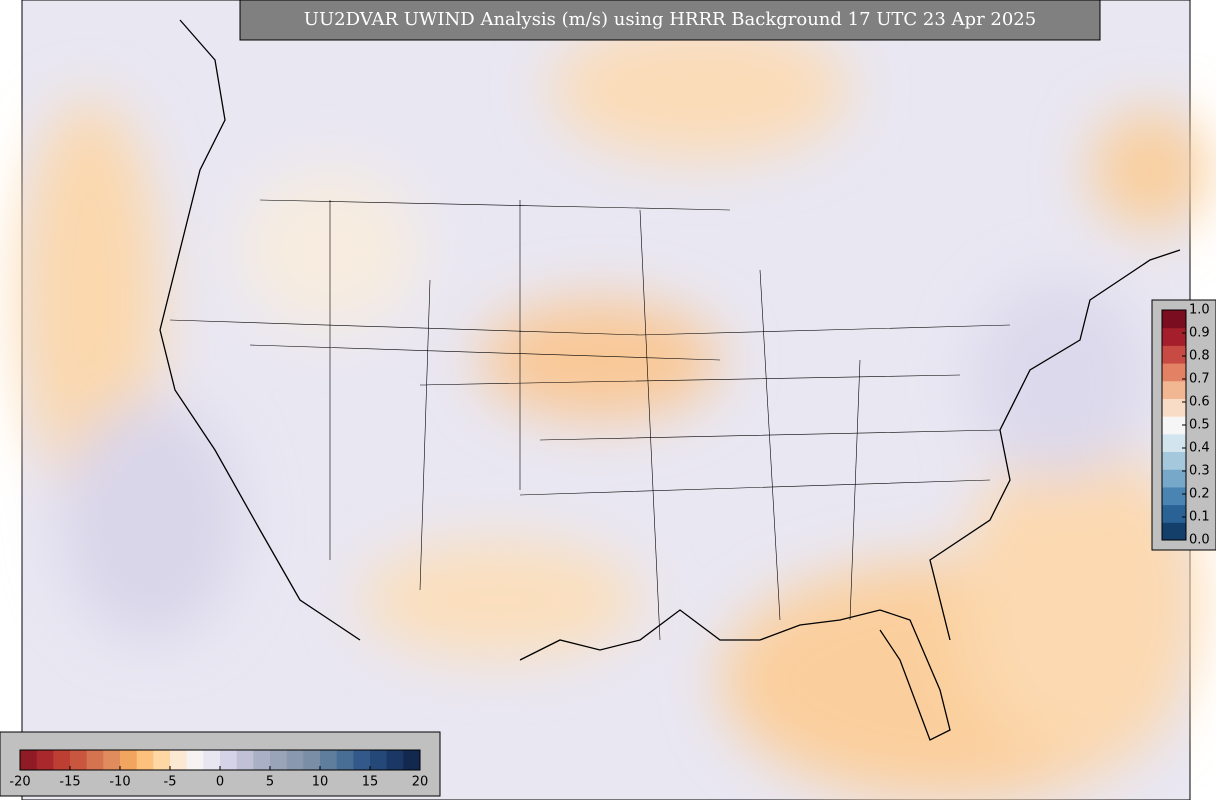 The height and width of the screenshot is (800, 1216). What do you see at coordinates (1199, 402) in the screenshot?
I see `tick-label: 0.6` at bounding box center [1199, 402].